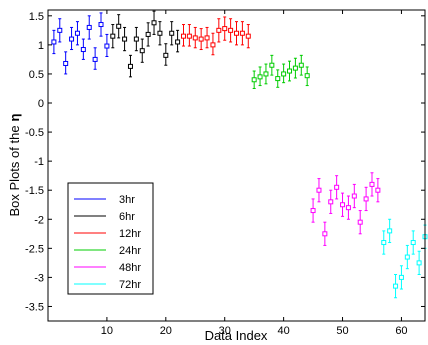 The width and height of the screenshot is (428, 345). I want to click on y-tick-label: -1, so click(39, 162).